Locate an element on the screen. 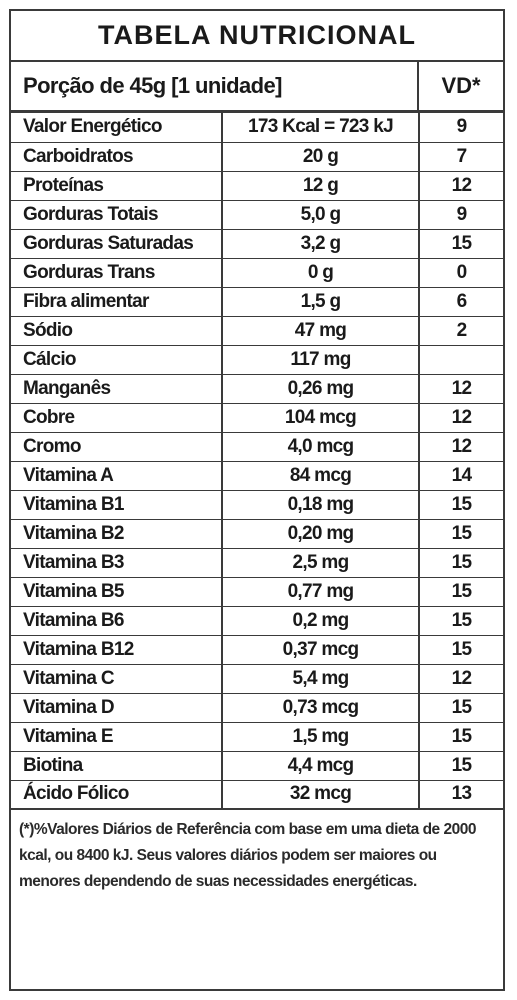 The height and width of the screenshot is (1000, 517). table-row: Cálcio 117 mg is located at coordinates (257, 360).